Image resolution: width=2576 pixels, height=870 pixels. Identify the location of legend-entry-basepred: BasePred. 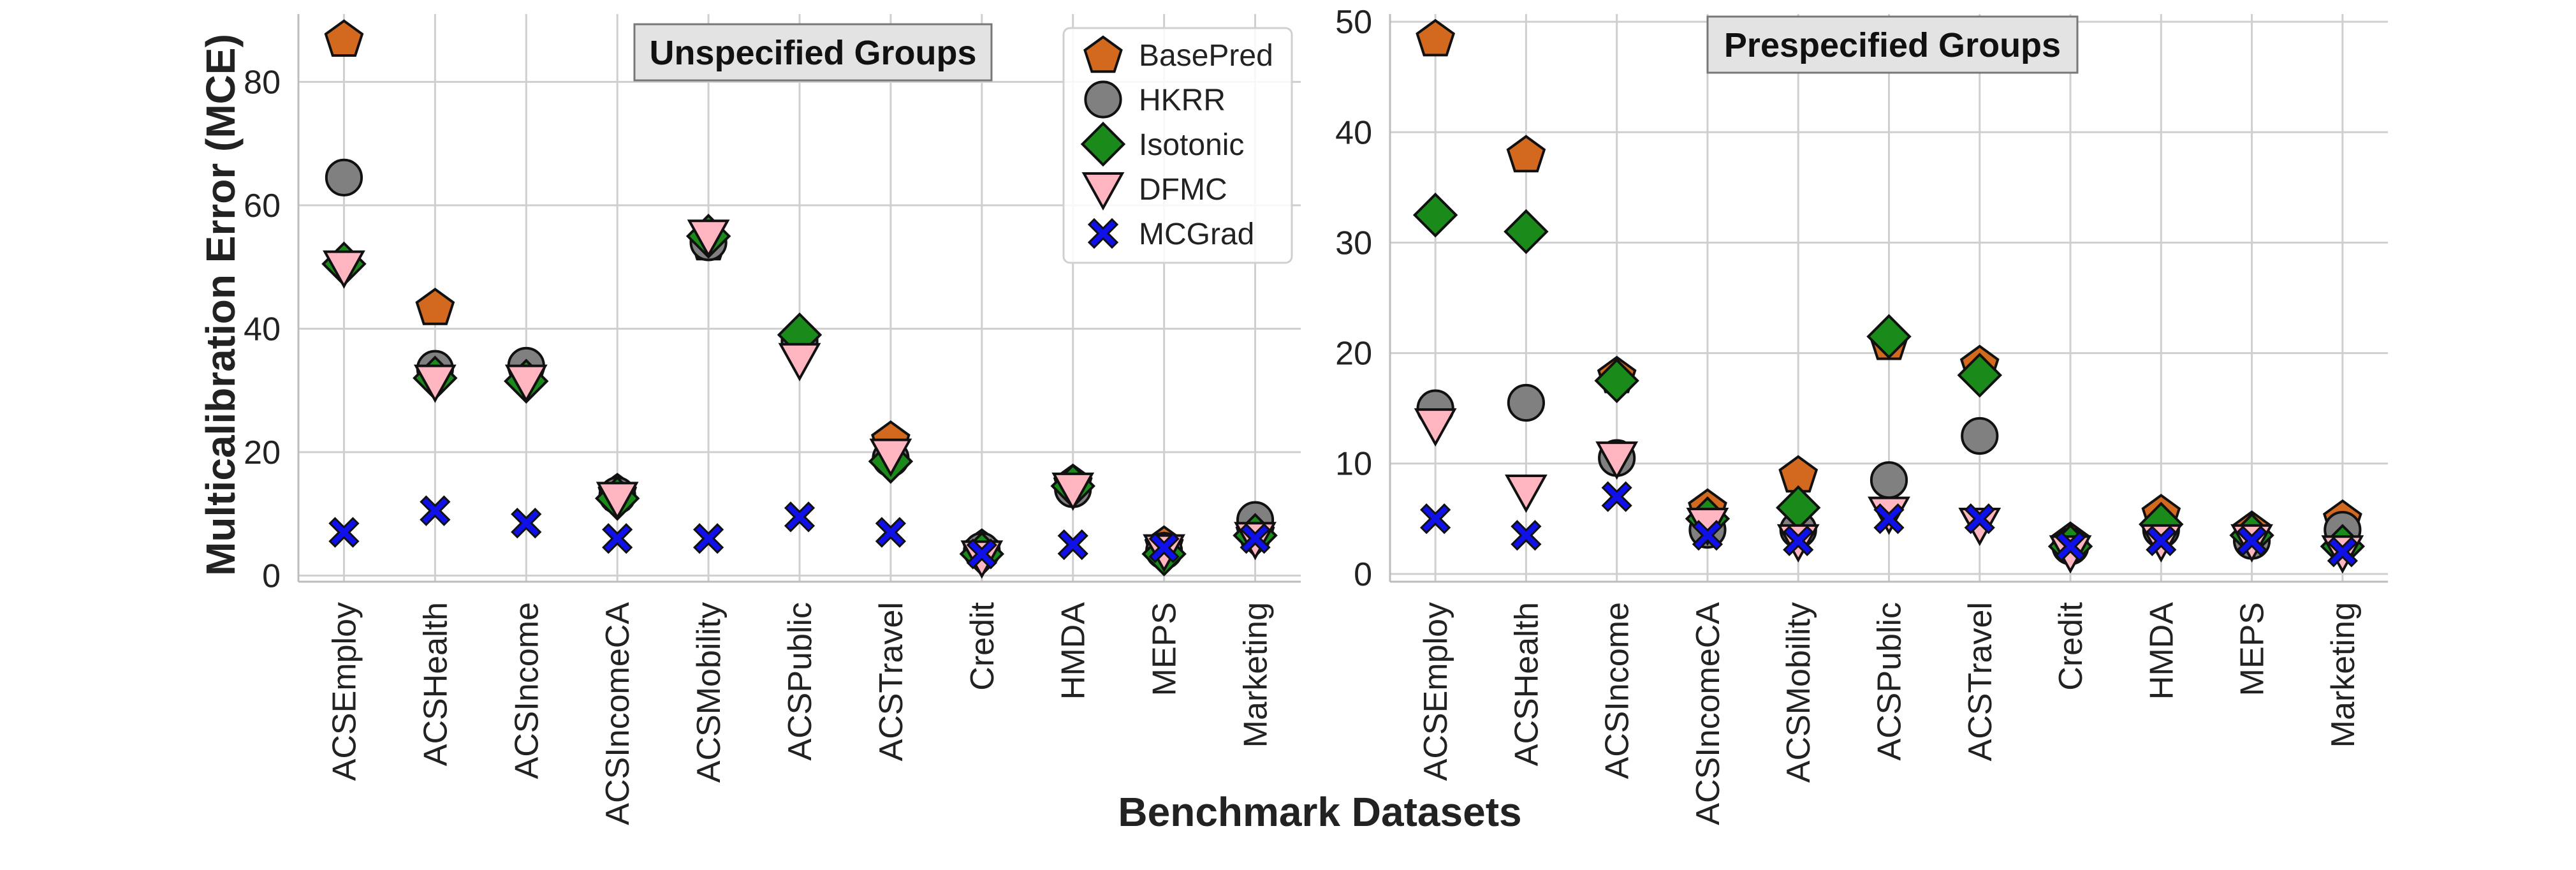
(1178, 54).